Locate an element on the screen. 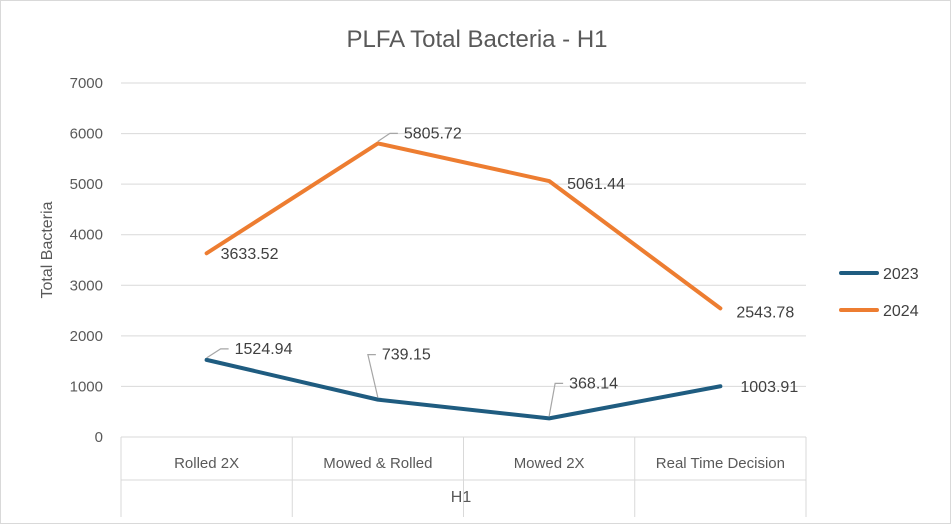 This screenshot has height=528, width=951. data-label: 1003.91 is located at coordinates (769, 387).